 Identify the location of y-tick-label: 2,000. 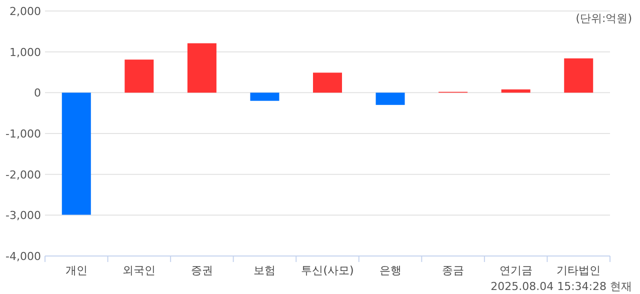
(25, 11).